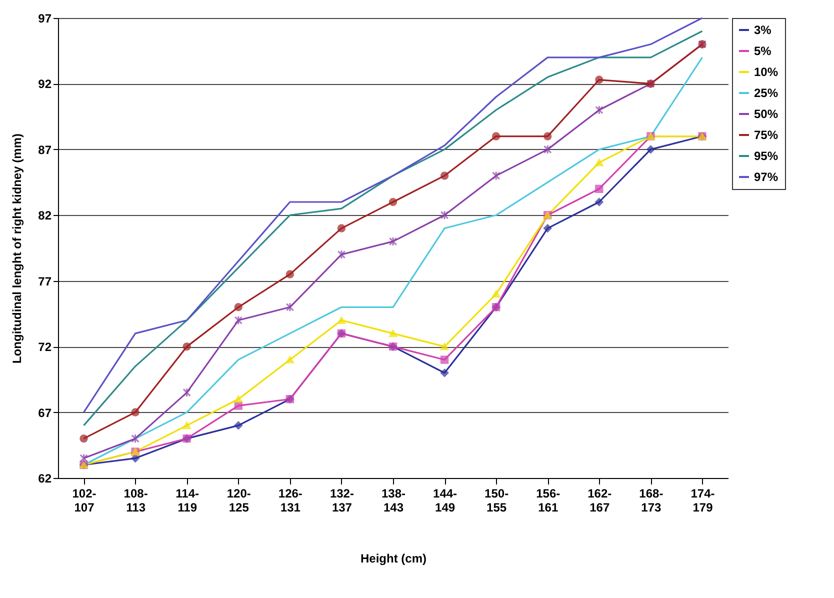 This screenshot has height=598, width=834. I want to click on x-tick-label: 126-131, so click(290, 500).